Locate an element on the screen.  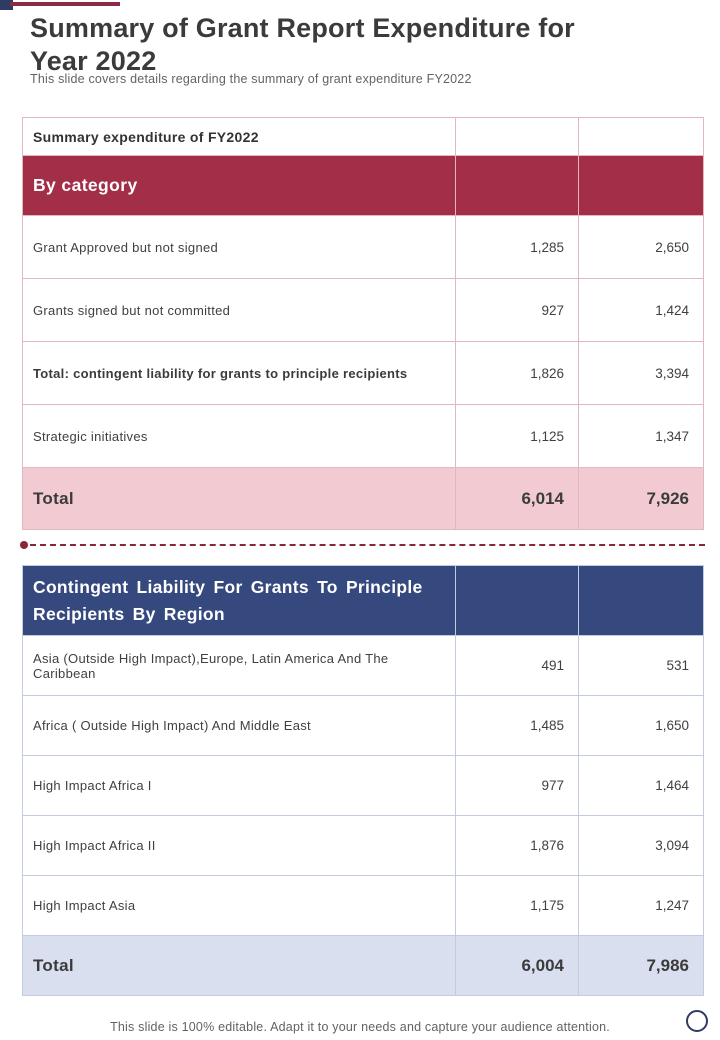
table2-total-row: Total 6,004 7,986 is located at coordinates (363, 965).